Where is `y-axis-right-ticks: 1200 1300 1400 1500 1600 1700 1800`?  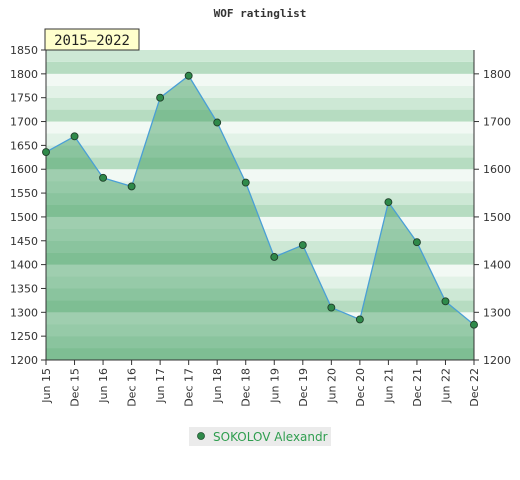
y-axis-right-ticks: 1200 1300 1400 1500 1600 1700 1800 is located at coordinates (492, 217).